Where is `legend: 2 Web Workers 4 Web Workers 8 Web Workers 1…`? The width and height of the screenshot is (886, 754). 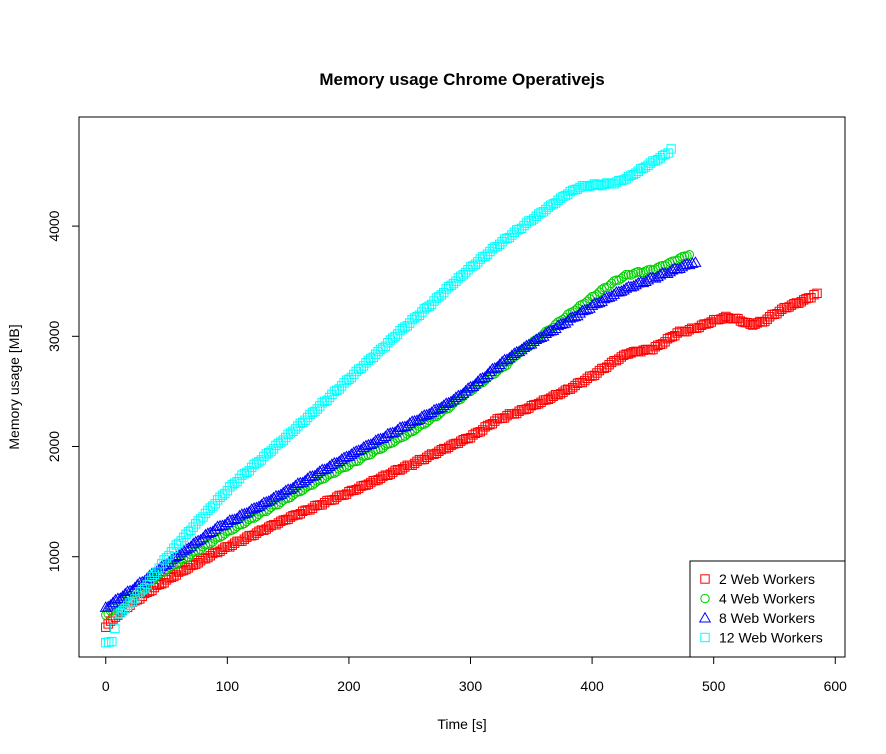
legend: 2 Web Workers 4 Web Workers 8 Web Workers 1… is located at coordinates (767, 609).